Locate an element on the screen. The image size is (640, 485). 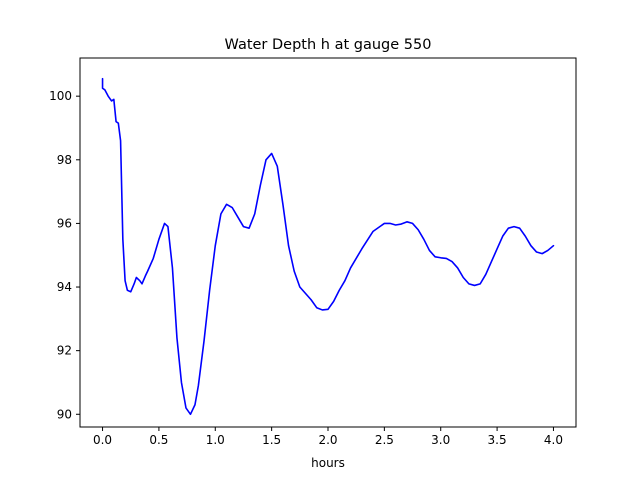
x-tick-label: 0.0 is located at coordinates (102, 440).